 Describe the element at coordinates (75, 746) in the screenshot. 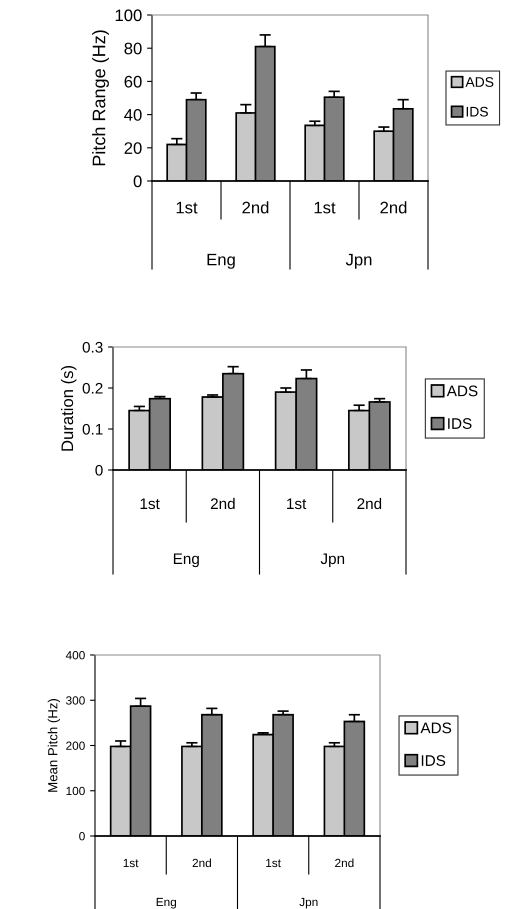

I see `y-tick-label: 200` at that location.